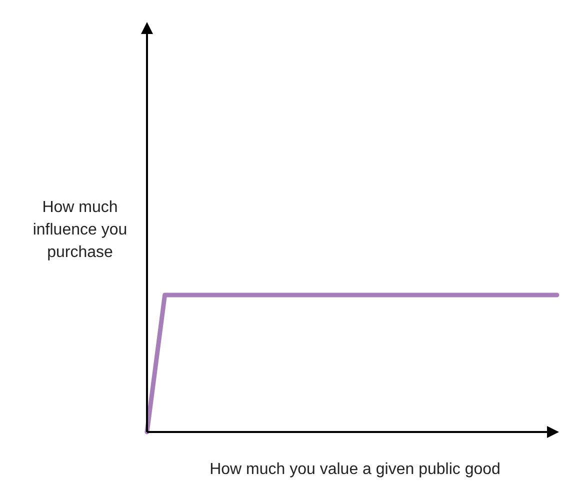 The image size is (580, 490). What do you see at coordinates (355, 469) in the screenshot?
I see `x-axis-title: How much you value a given public good` at bounding box center [355, 469].